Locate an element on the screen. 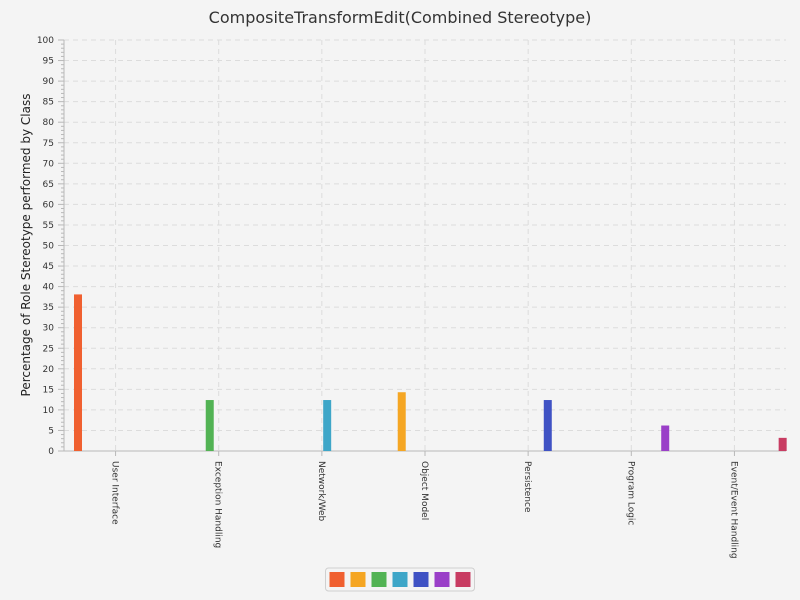  y-tick-label: 100 is located at coordinates (45, 41).